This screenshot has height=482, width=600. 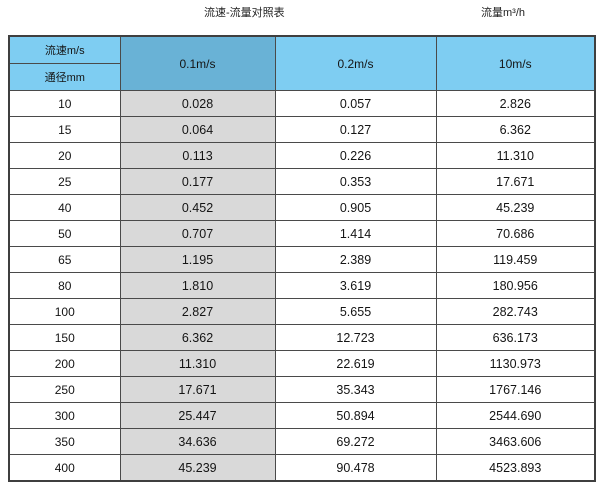 What do you see at coordinates (355, 63) in the screenshot?
I see `column-header-1: 0.2m/s` at bounding box center [355, 63].